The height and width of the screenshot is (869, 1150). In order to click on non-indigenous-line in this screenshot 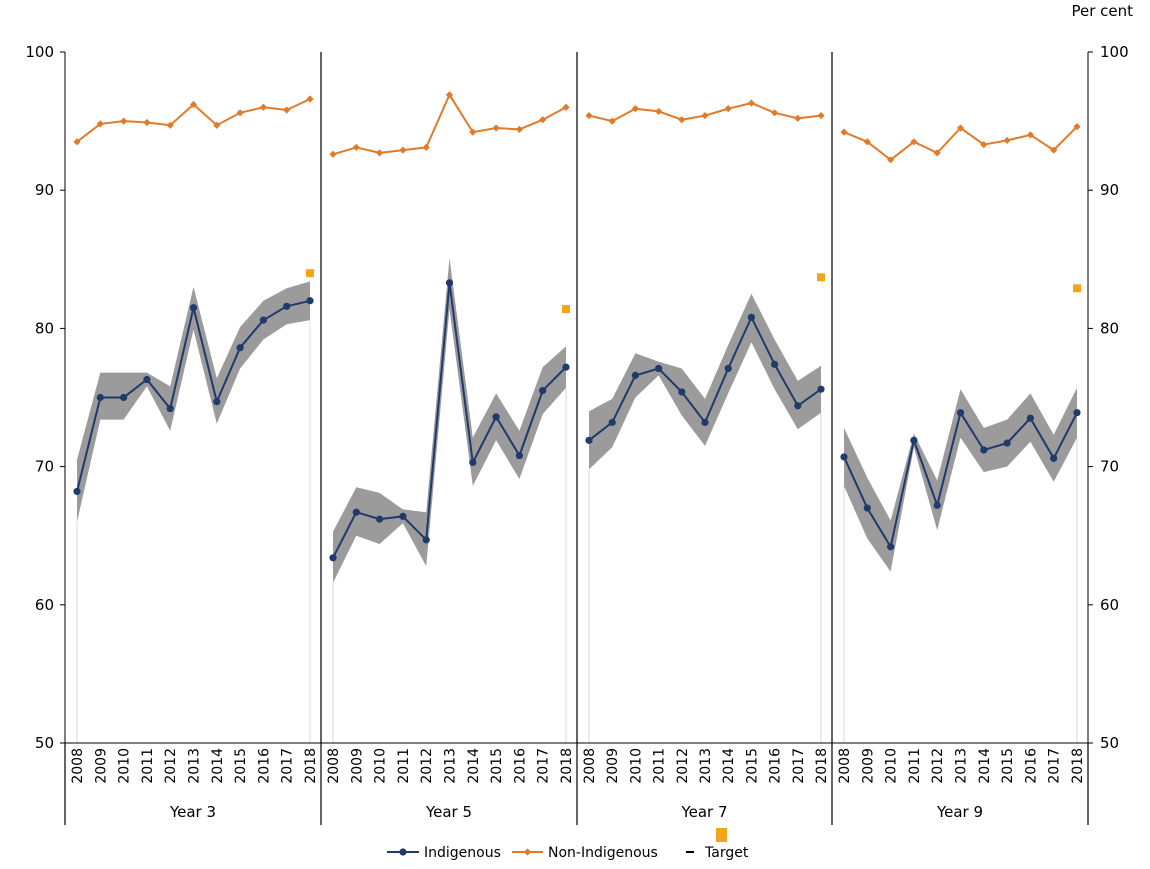, I will do `click(449, 124)`.